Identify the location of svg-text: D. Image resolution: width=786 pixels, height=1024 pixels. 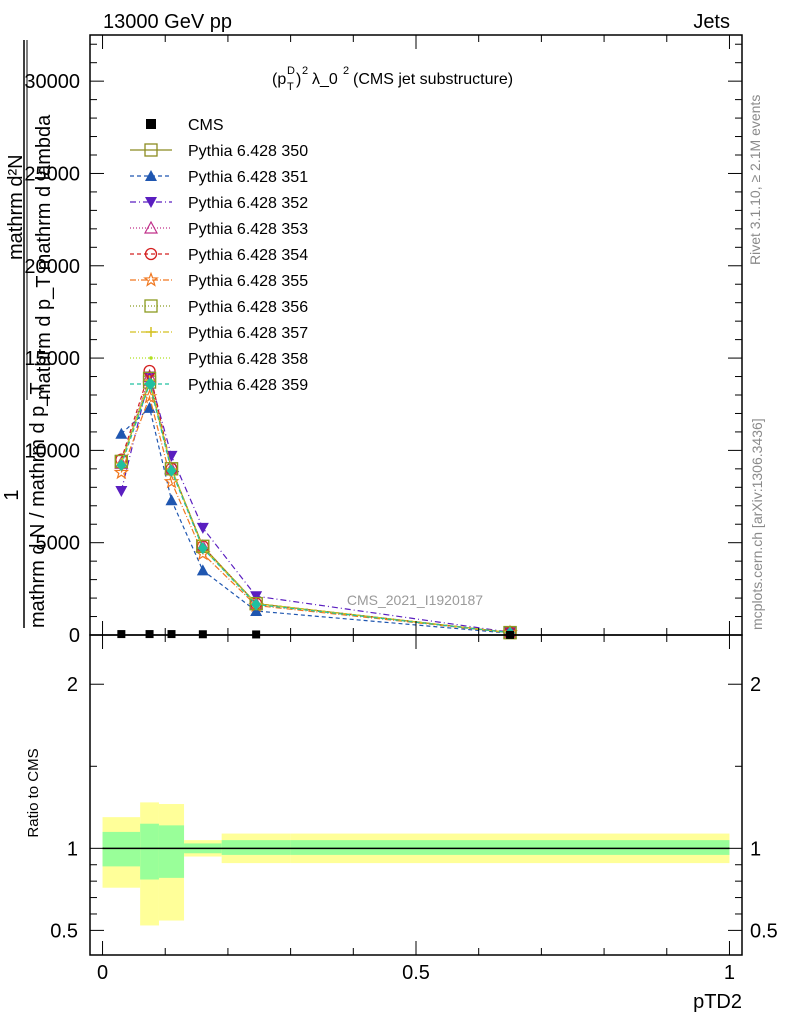
(291, 71).